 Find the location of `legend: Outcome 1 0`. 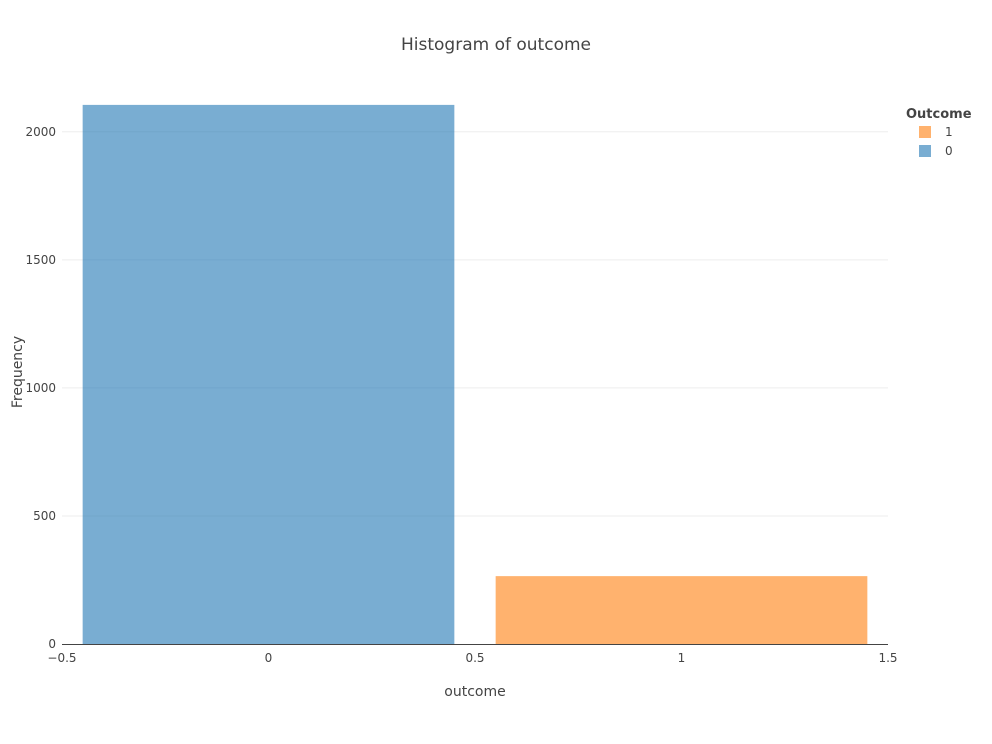

legend: Outcome 1 0 is located at coordinates (939, 132).